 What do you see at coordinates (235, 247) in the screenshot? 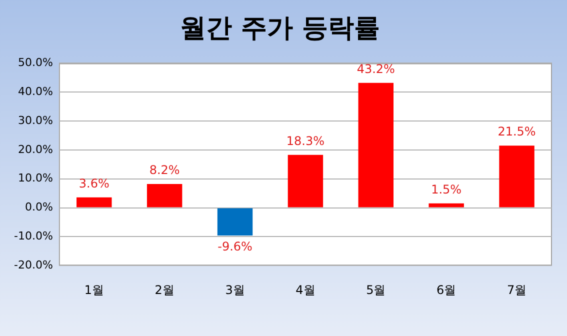
I see `data-label: -9.6%` at bounding box center [235, 247].